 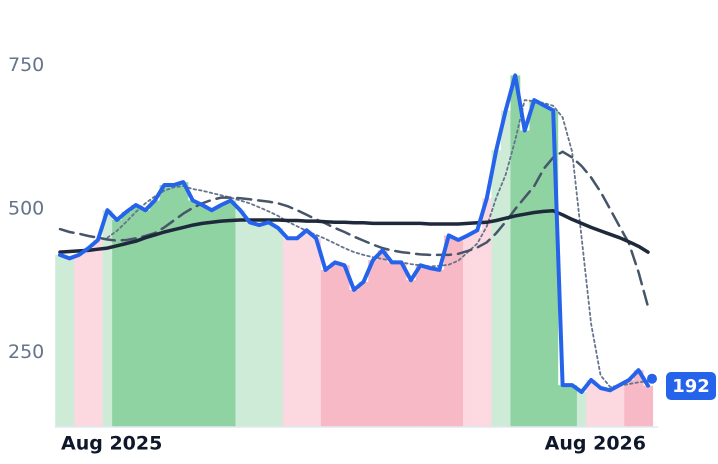 What do you see at coordinates (111, 444) in the screenshot?
I see `x-tick-label: Aug 2025` at bounding box center [111, 444].